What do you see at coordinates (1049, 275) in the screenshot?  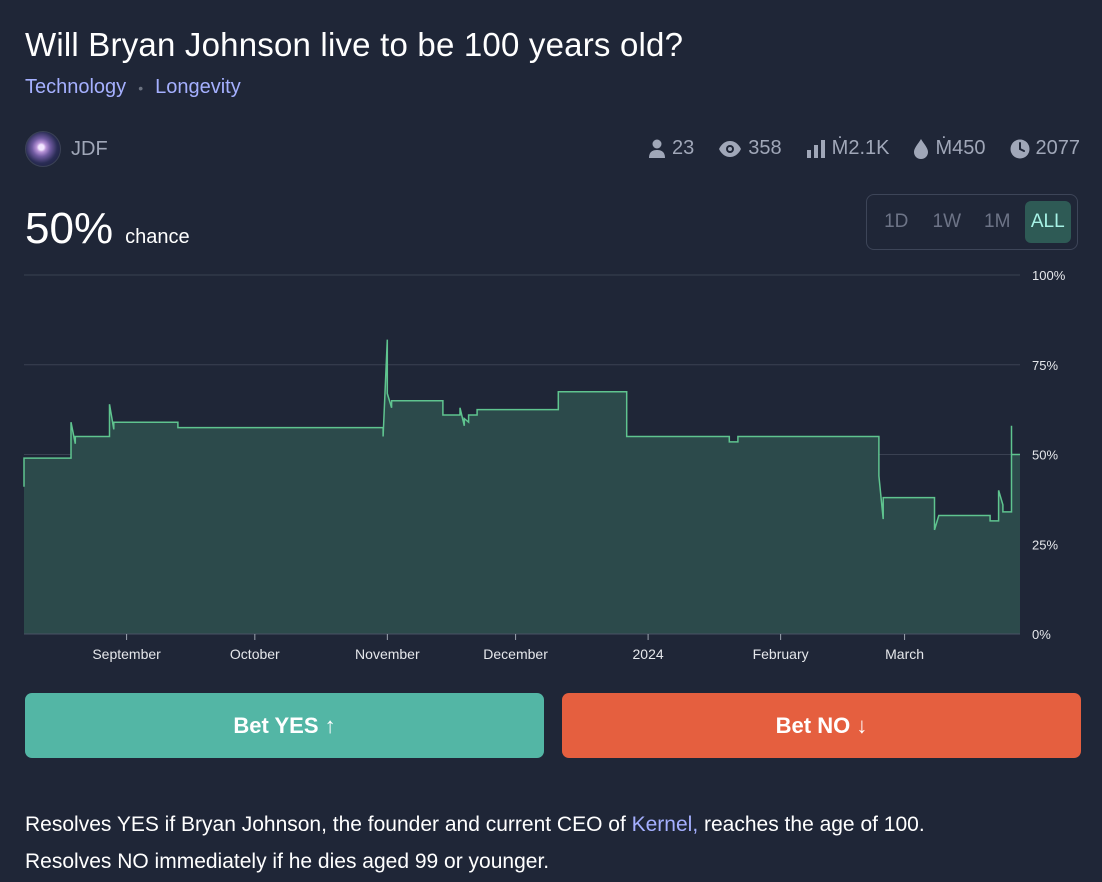 I see `y-tick-label: 100%` at bounding box center [1049, 275].